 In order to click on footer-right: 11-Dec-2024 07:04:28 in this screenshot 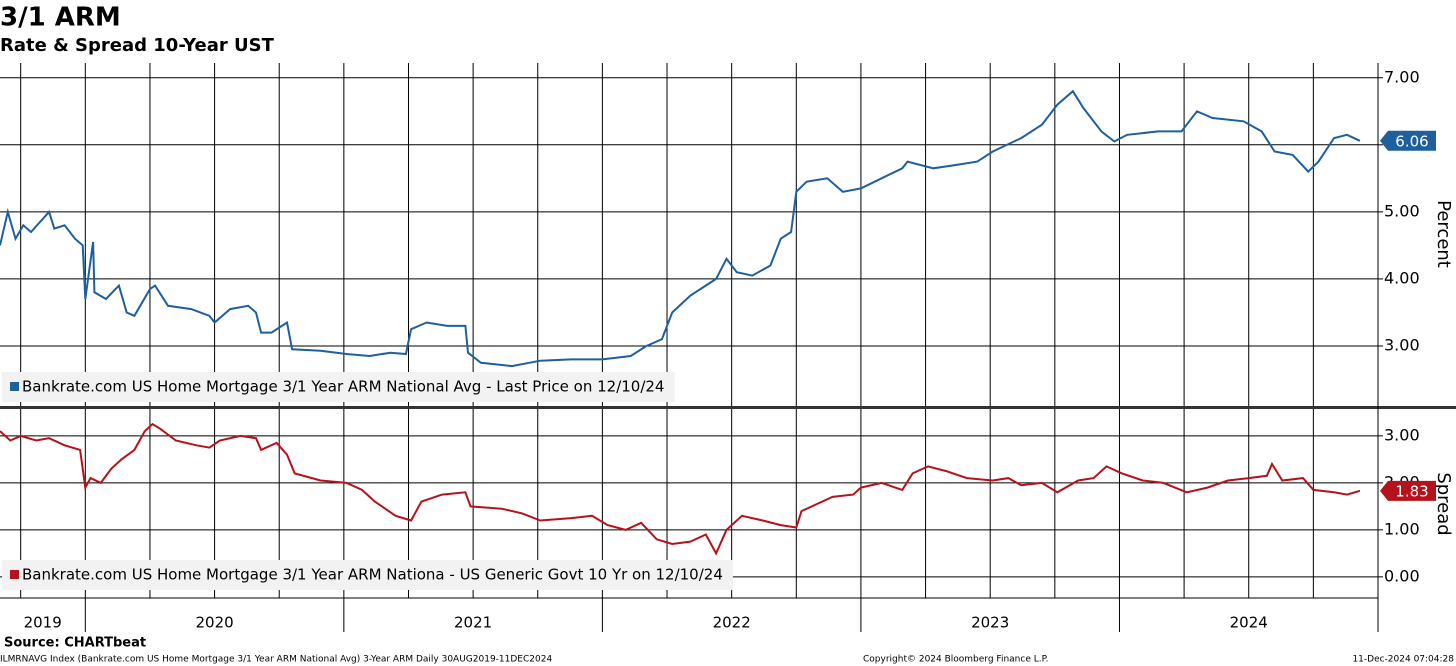, I will do `click(1403, 660)`.